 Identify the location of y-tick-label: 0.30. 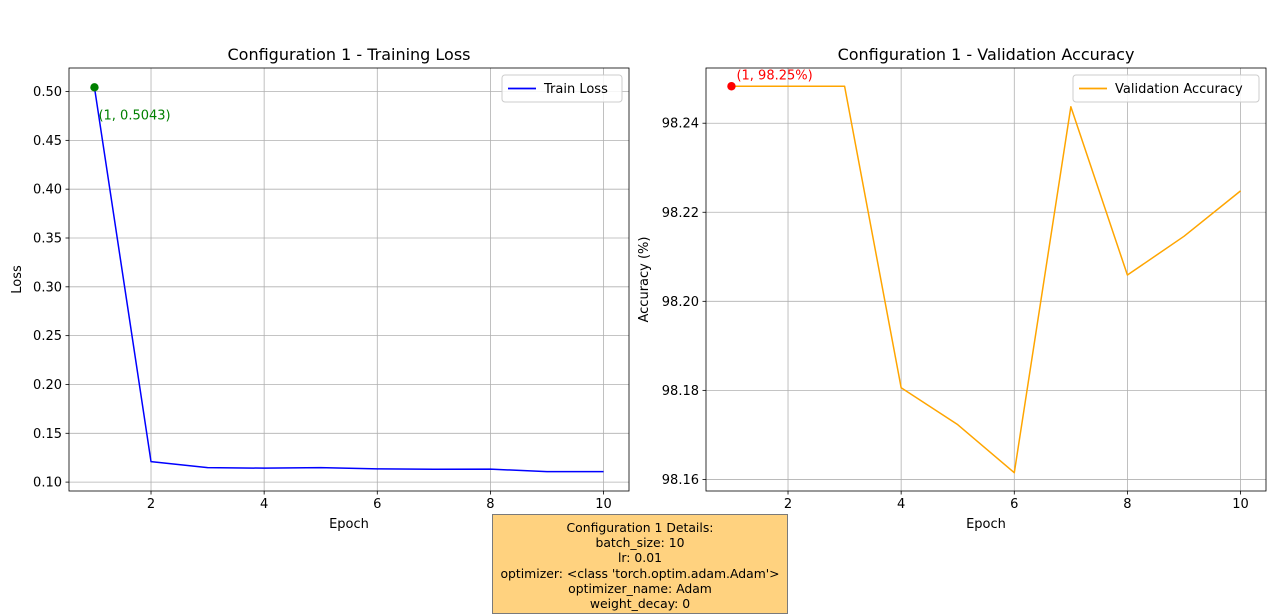
(47, 287).